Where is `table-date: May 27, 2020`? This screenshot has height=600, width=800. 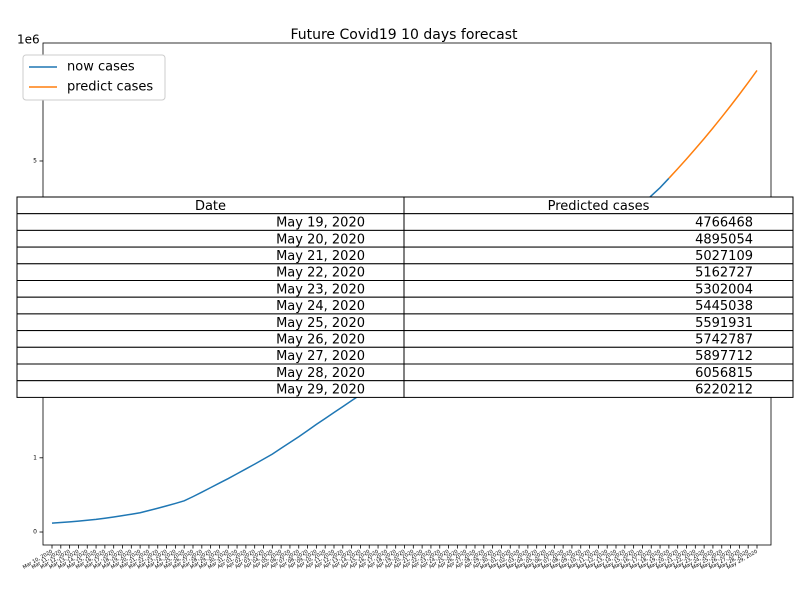
table-date: May 27, 2020 is located at coordinates (320, 356).